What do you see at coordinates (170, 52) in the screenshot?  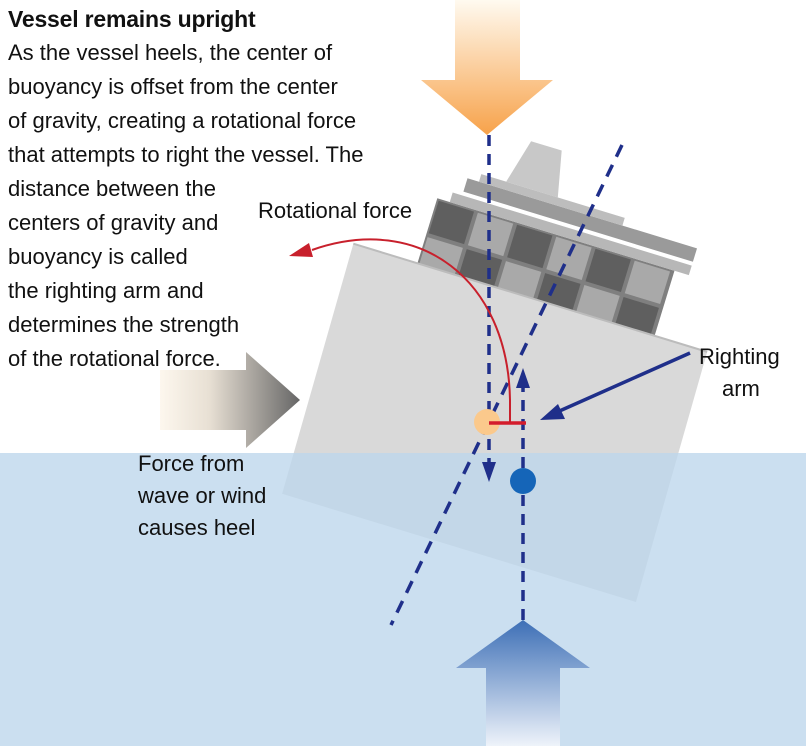 I see `description-line-1: As the vessel heels, the center of` at bounding box center [170, 52].